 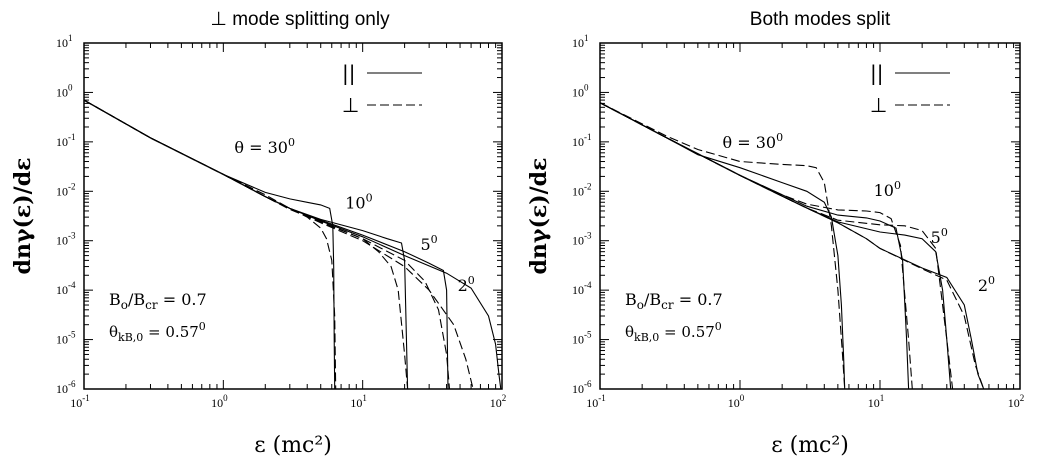 What do you see at coordinates (820, 19) in the screenshot?
I see `chart-title: Both modes split` at bounding box center [820, 19].